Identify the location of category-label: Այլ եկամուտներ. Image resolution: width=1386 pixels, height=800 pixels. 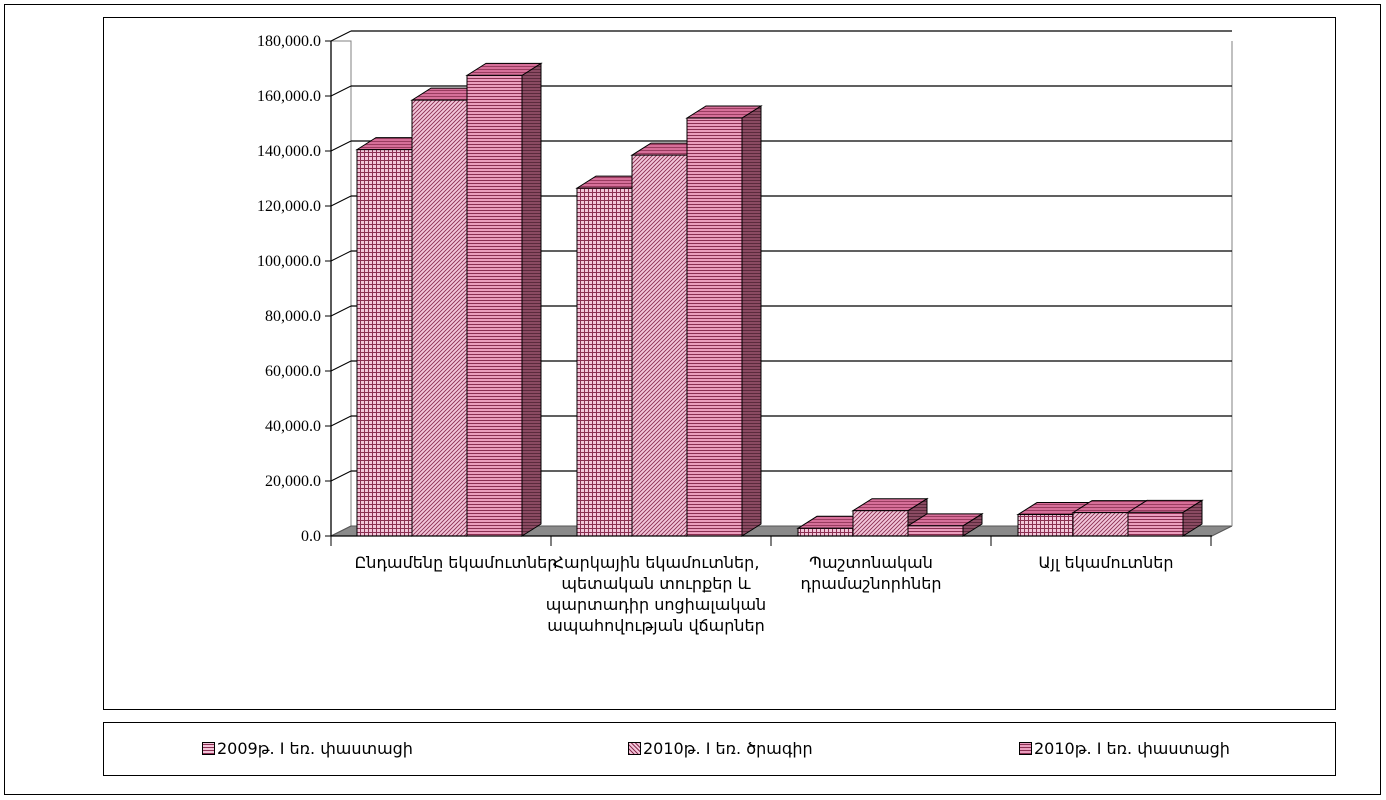
(1106, 562).